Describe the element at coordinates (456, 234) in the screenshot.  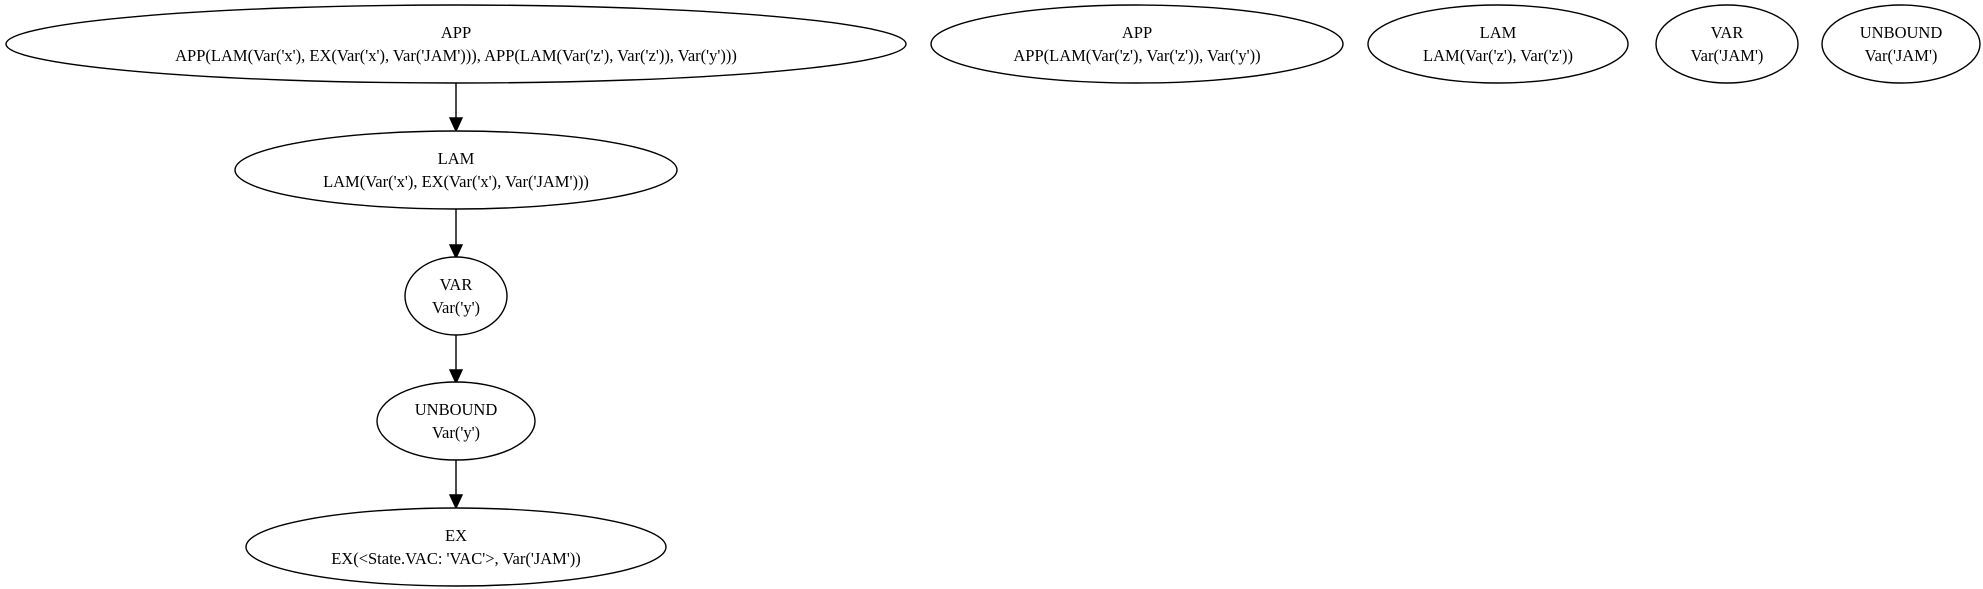
I see `edge-lam-to-var` at that location.